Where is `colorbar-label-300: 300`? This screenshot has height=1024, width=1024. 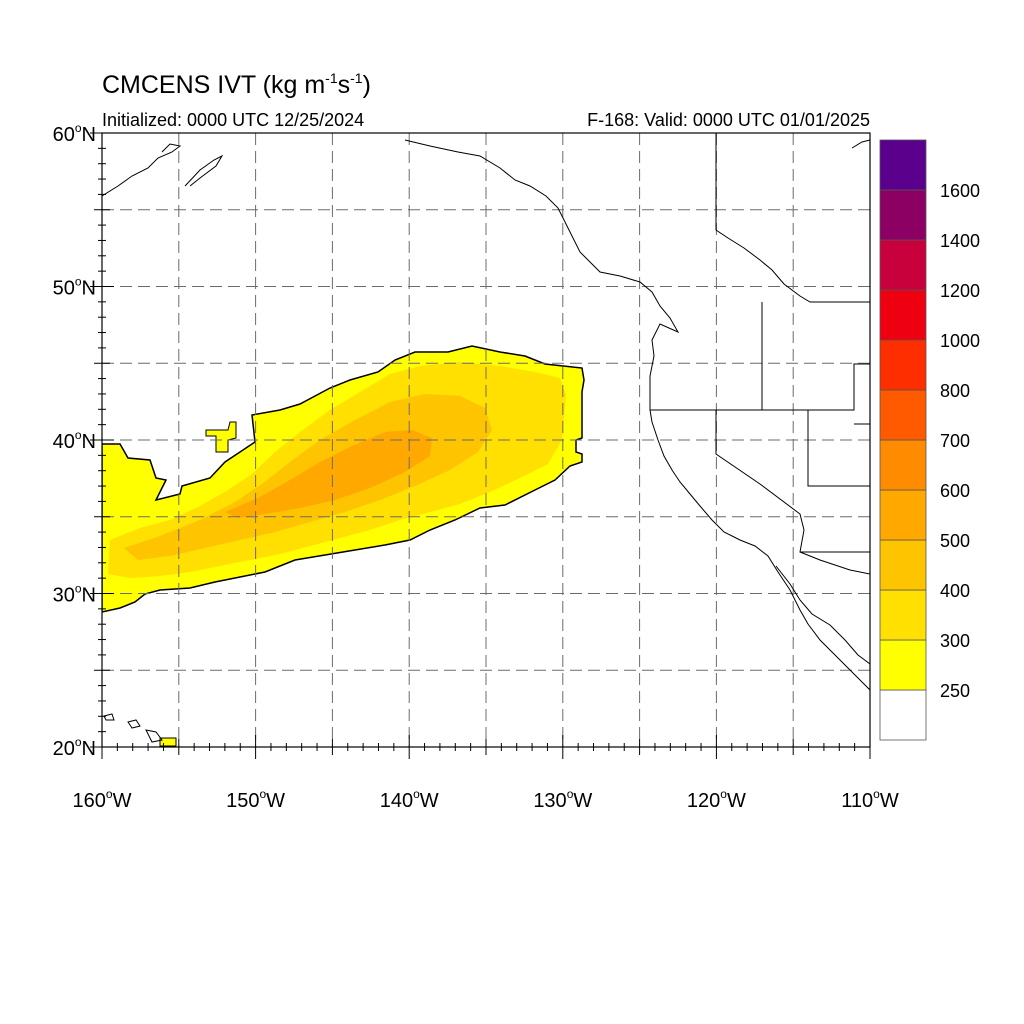
colorbar-label-300: 300 is located at coordinates (955, 641).